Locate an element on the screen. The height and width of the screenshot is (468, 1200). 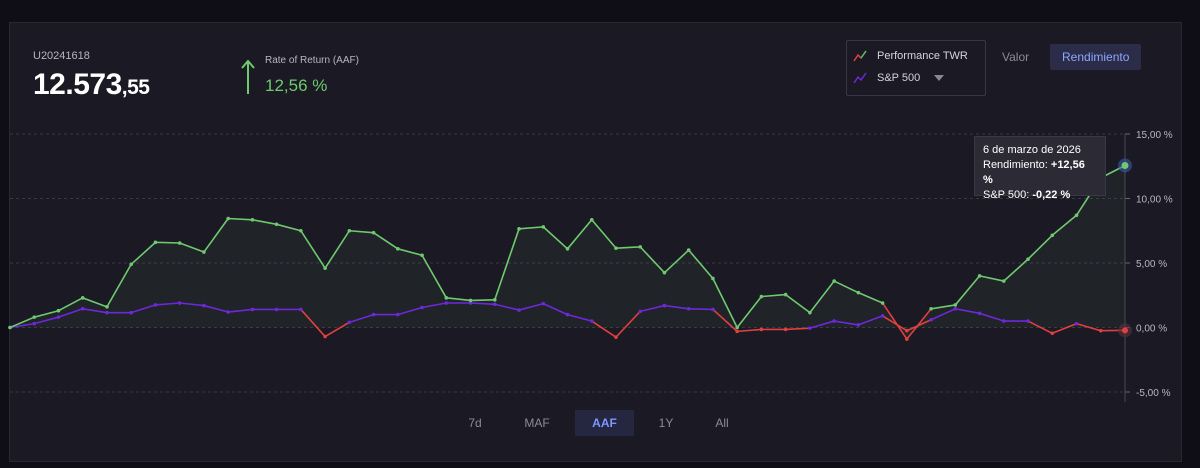
y-tick-label: 10,00 % is located at coordinates (1154, 200).